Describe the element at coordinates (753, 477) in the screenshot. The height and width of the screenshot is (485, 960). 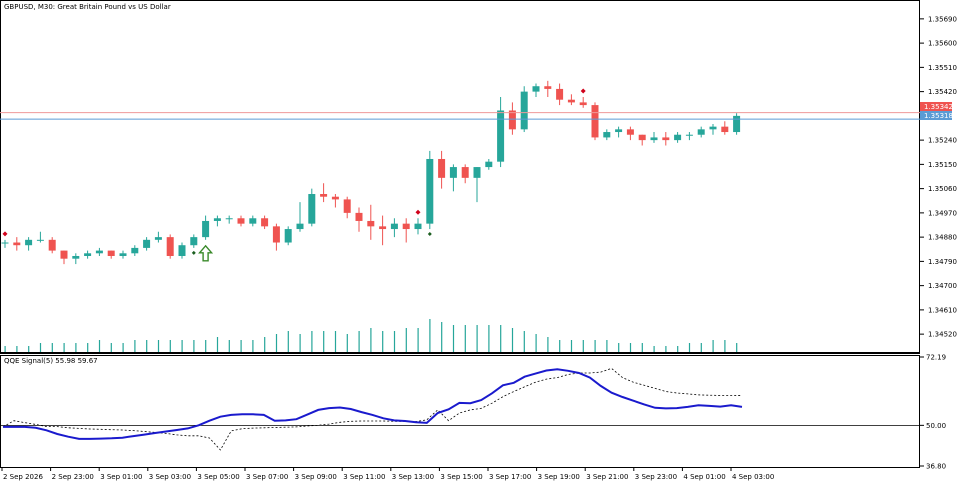
I see `time-label: 4 Sep 03:00` at that location.